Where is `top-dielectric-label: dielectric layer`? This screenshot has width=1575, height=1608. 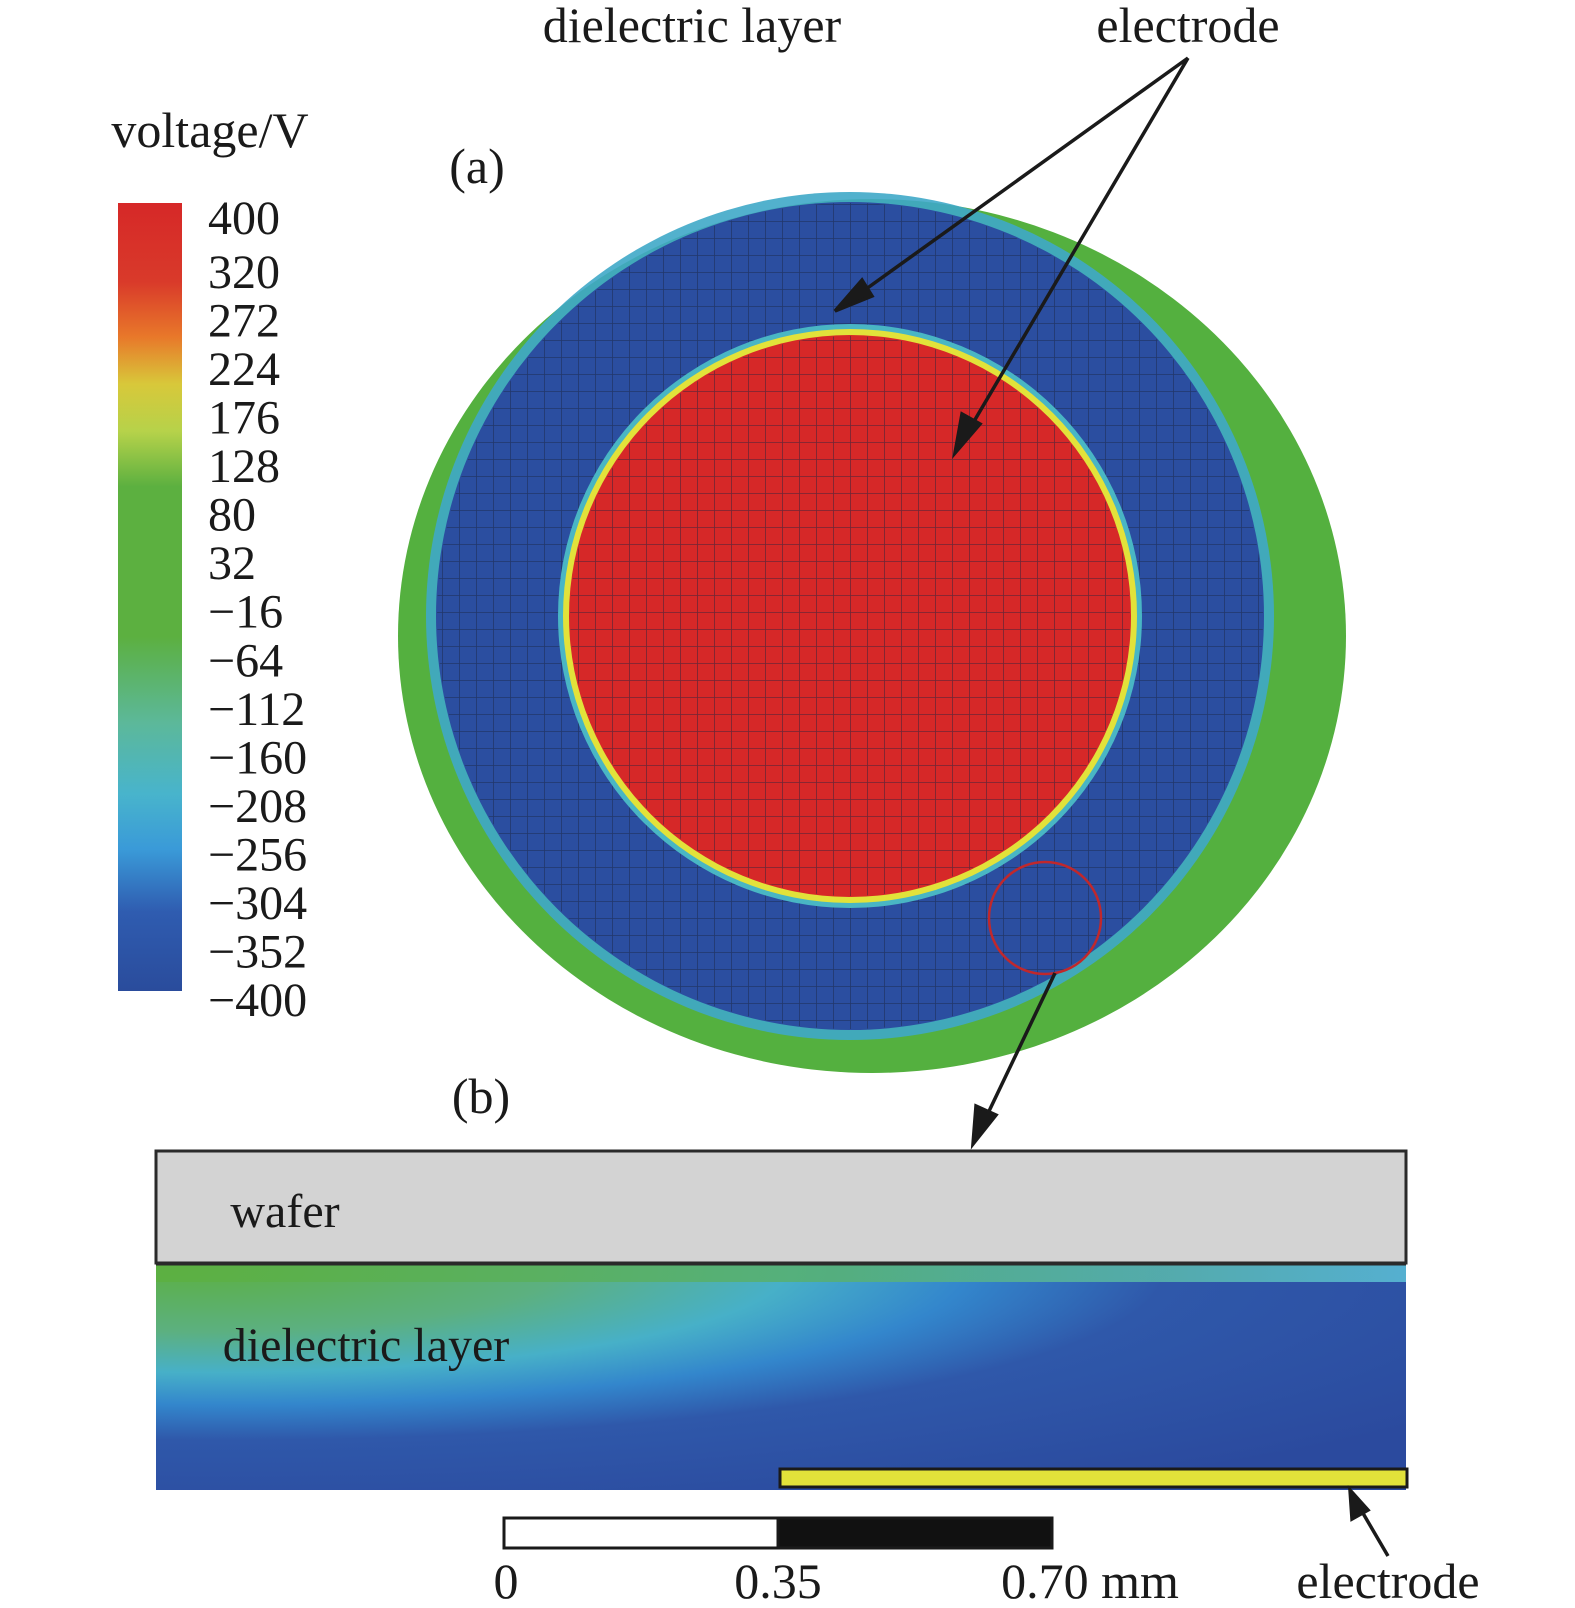
top-dielectric-label: dielectric layer is located at coordinates (692, 26).